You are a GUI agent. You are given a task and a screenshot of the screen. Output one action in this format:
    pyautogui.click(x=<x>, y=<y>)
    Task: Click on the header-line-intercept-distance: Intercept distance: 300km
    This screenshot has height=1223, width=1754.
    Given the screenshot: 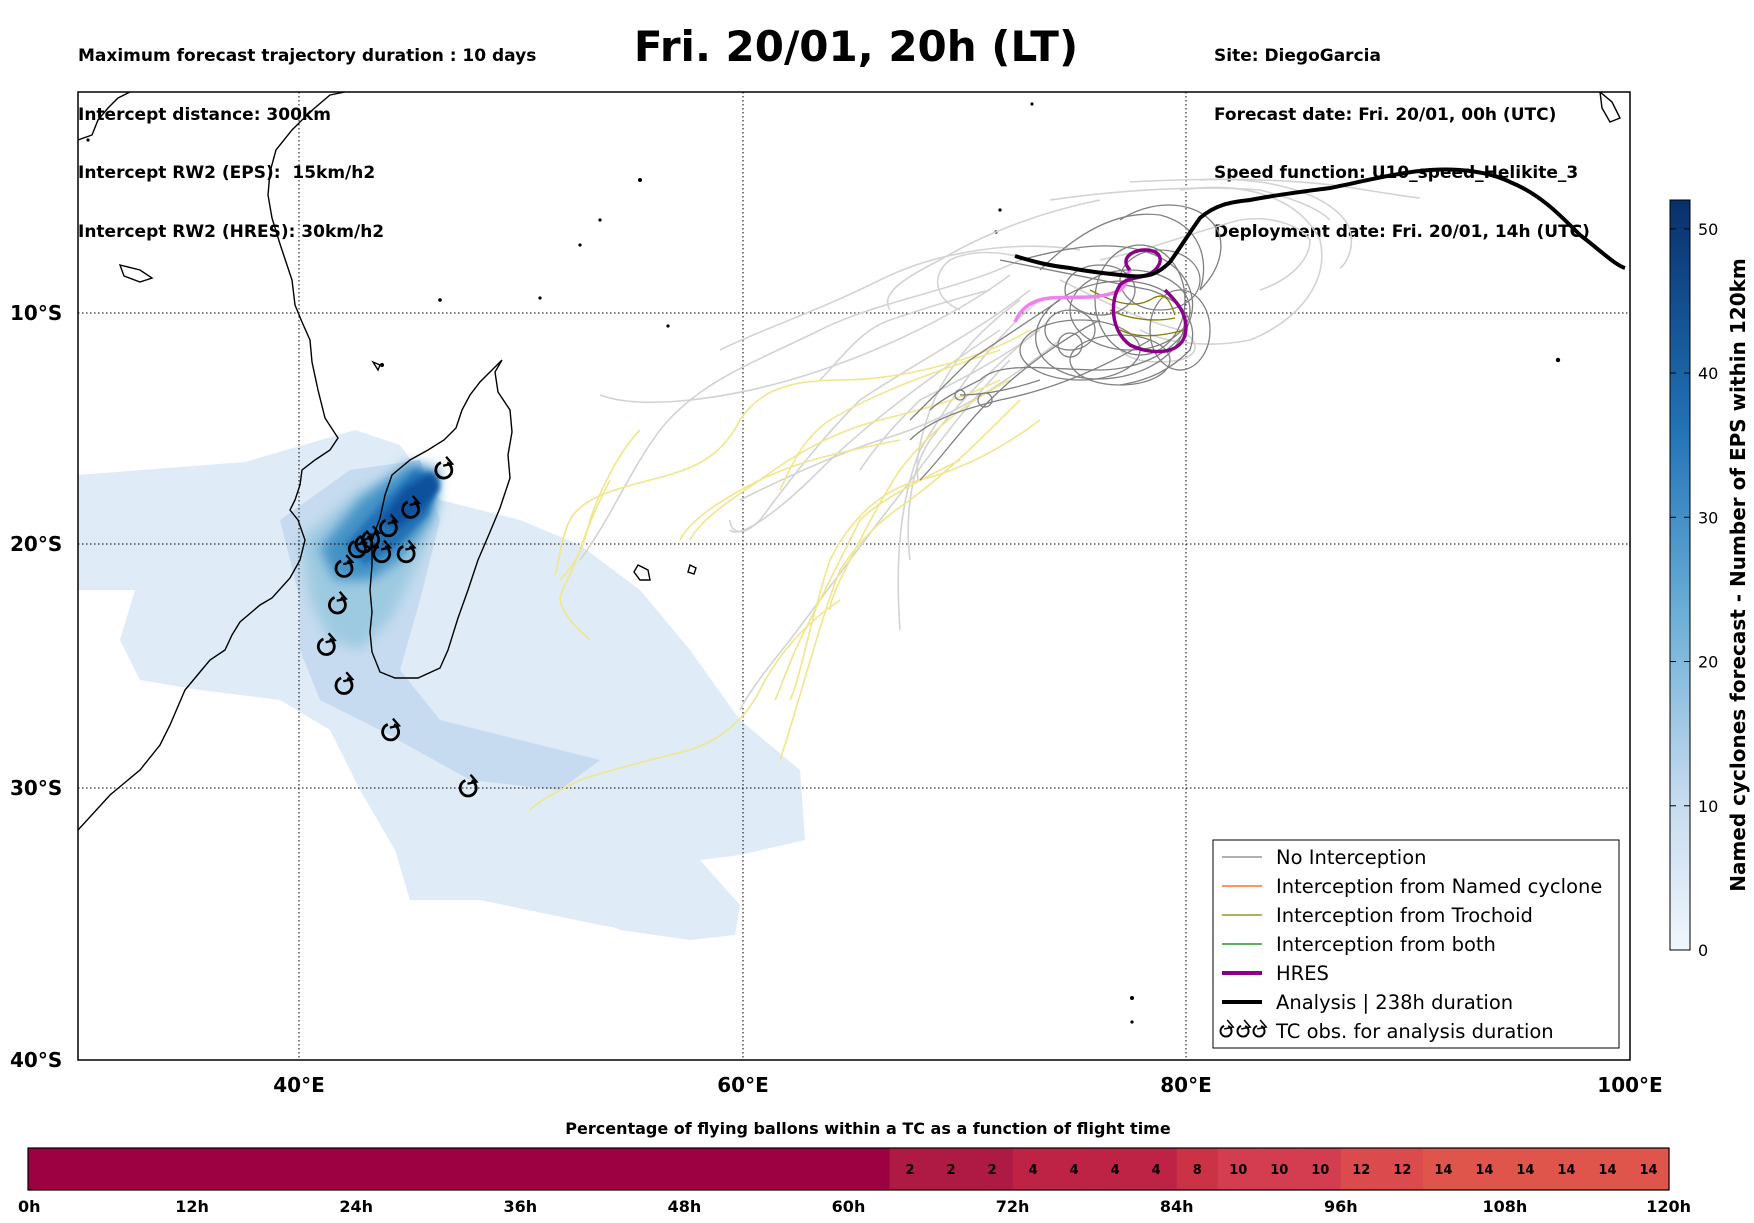 What is the action you would take?
    pyautogui.click(x=204, y=114)
    